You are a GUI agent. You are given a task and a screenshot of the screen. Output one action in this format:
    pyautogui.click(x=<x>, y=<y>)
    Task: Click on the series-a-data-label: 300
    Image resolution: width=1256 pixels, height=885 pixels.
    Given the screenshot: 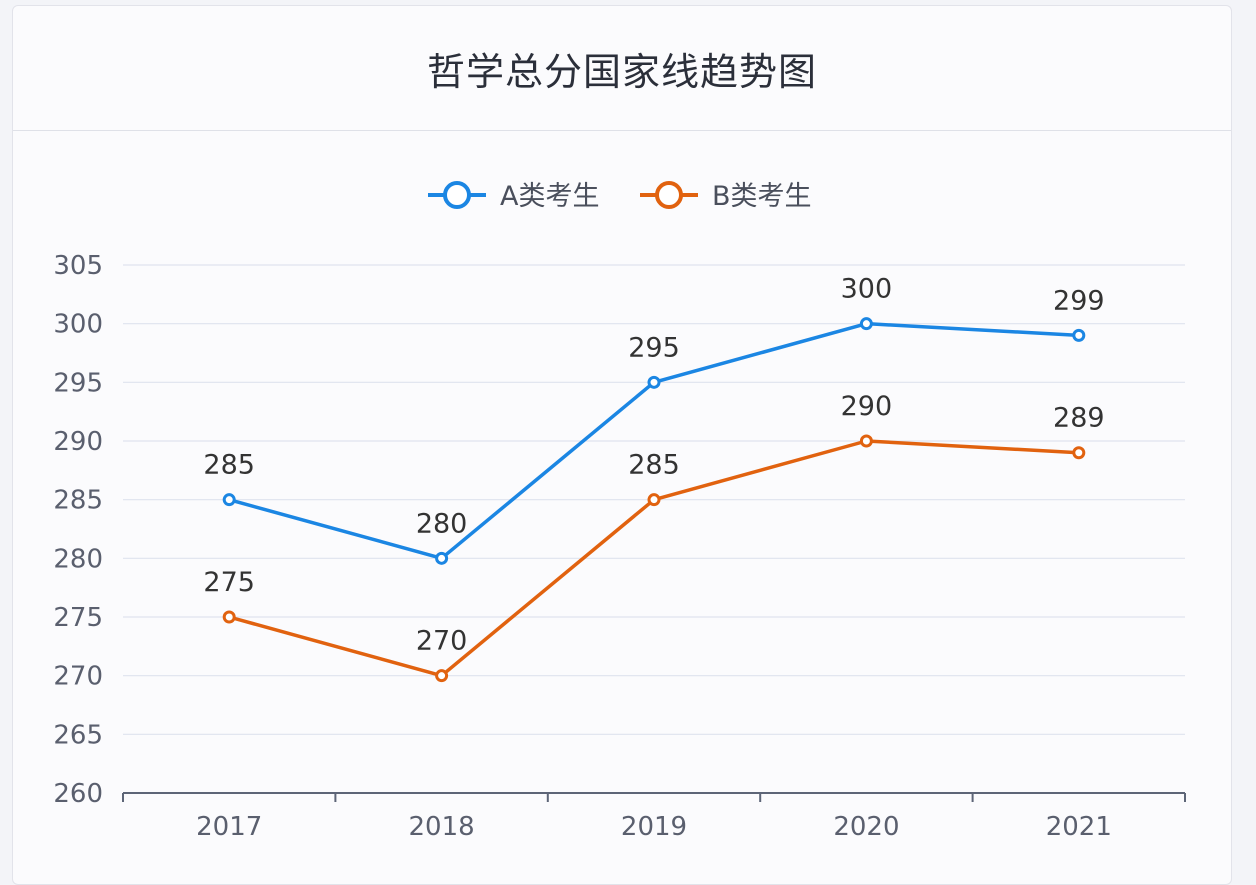 What is the action you would take?
    pyautogui.click(x=867, y=289)
    